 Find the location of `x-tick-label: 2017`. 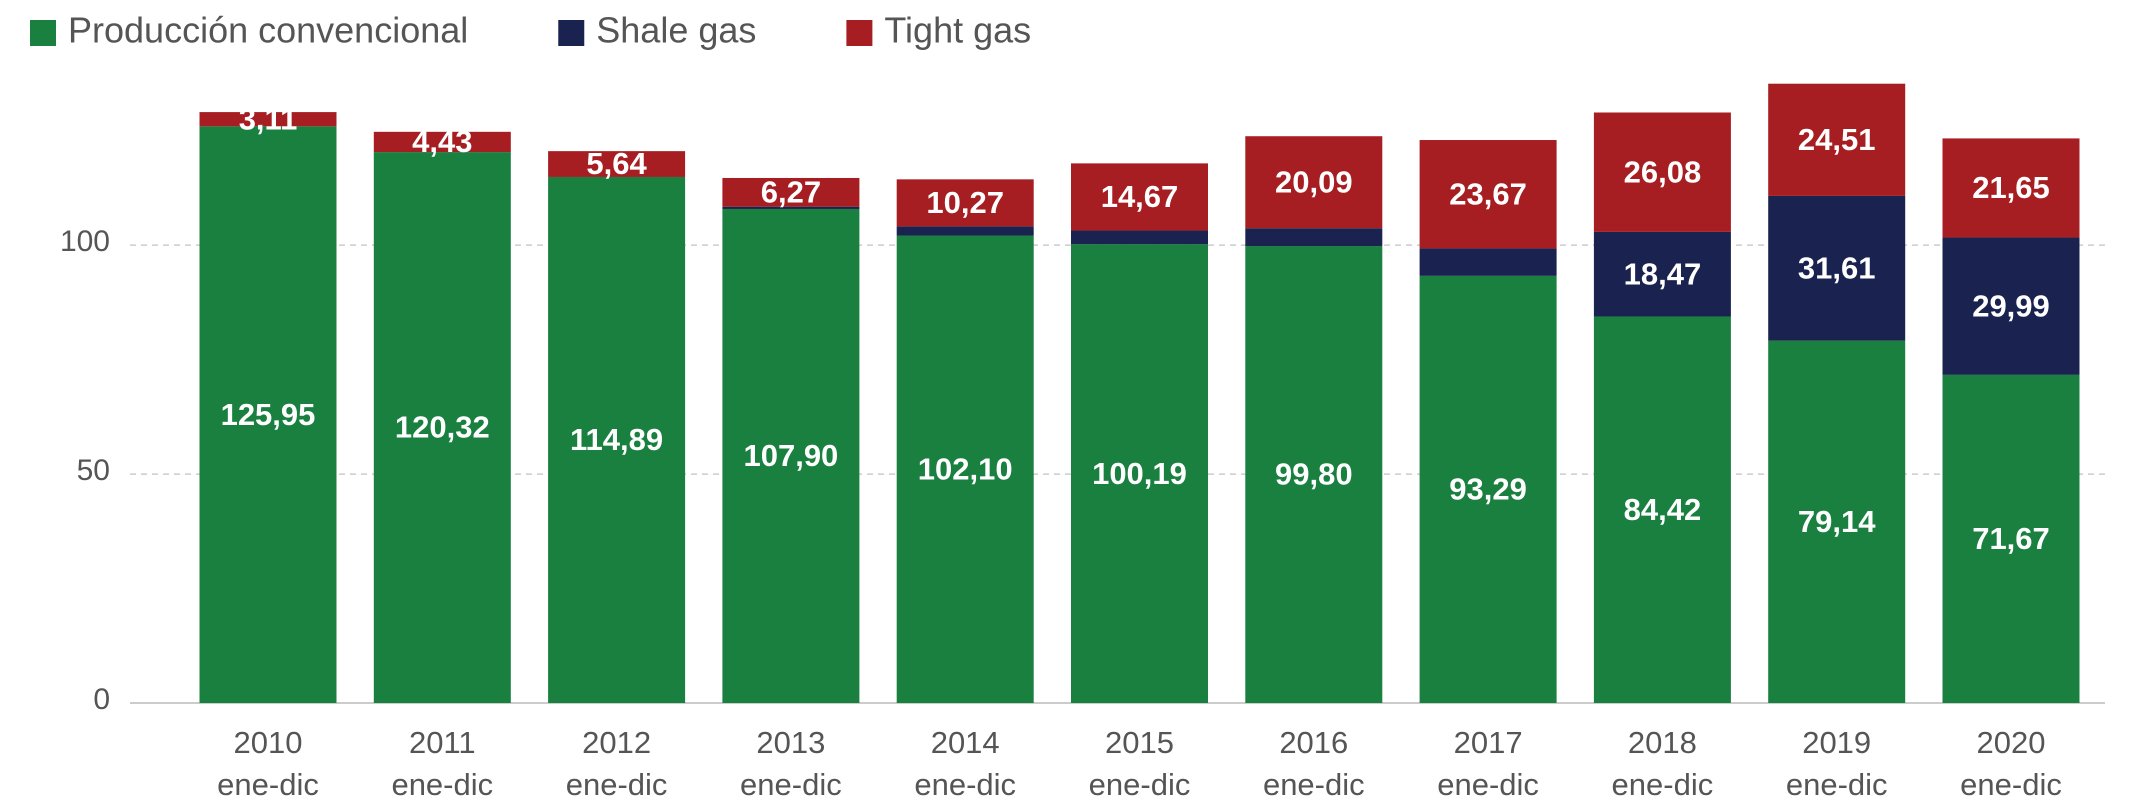

x-tick-label: 2017 is located at coordinates (1488, 742).